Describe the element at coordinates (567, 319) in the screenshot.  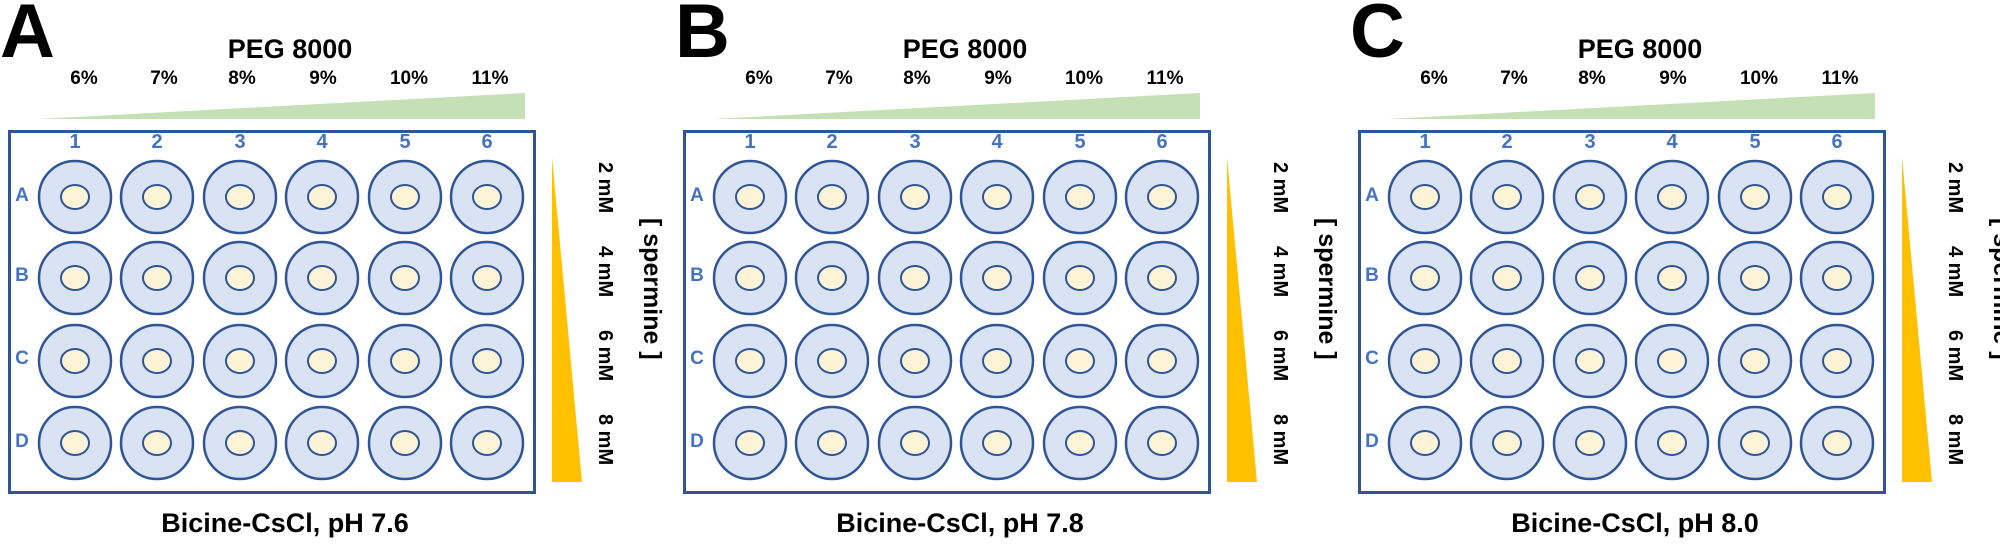
I see `spermine-gradient-wedge` at that location.